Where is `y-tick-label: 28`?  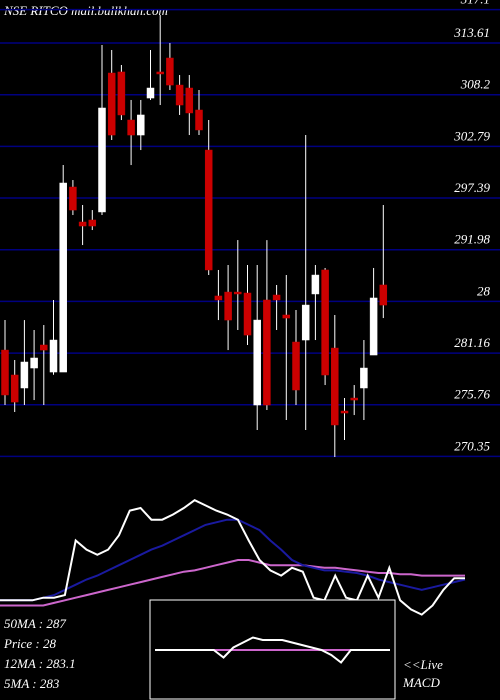
y-tick-label: 28 is located at coordinates (484, 290).